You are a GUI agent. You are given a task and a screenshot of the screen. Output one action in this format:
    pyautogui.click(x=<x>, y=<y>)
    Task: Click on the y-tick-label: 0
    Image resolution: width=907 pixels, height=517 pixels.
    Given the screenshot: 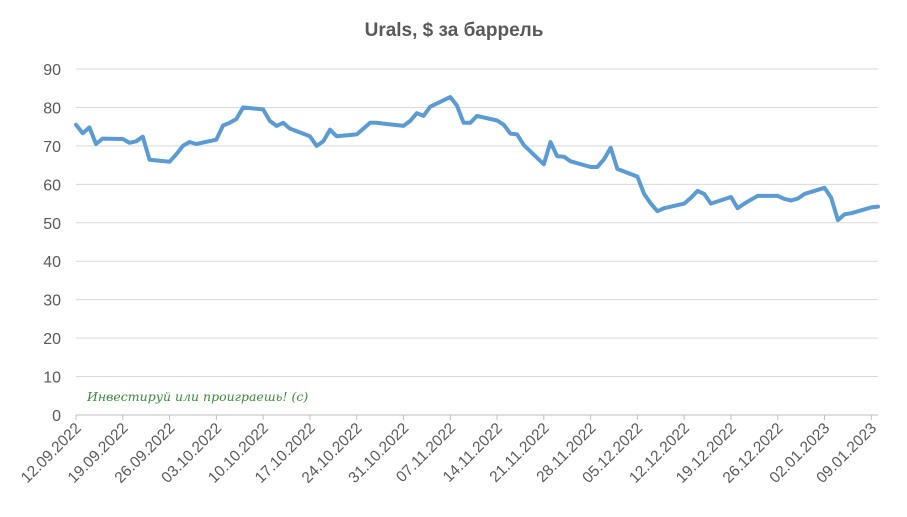 What is the action you would take?
    pyautogui.click(x=56, y=416)
    